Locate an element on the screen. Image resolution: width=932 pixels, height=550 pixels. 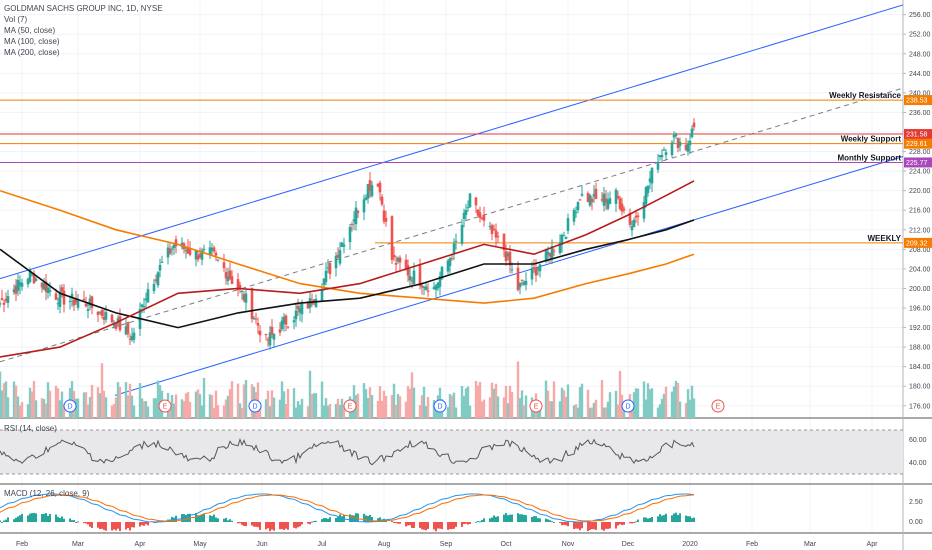
rsi-legend-label: RSI (14, close) is located at coordinates (30, 428).